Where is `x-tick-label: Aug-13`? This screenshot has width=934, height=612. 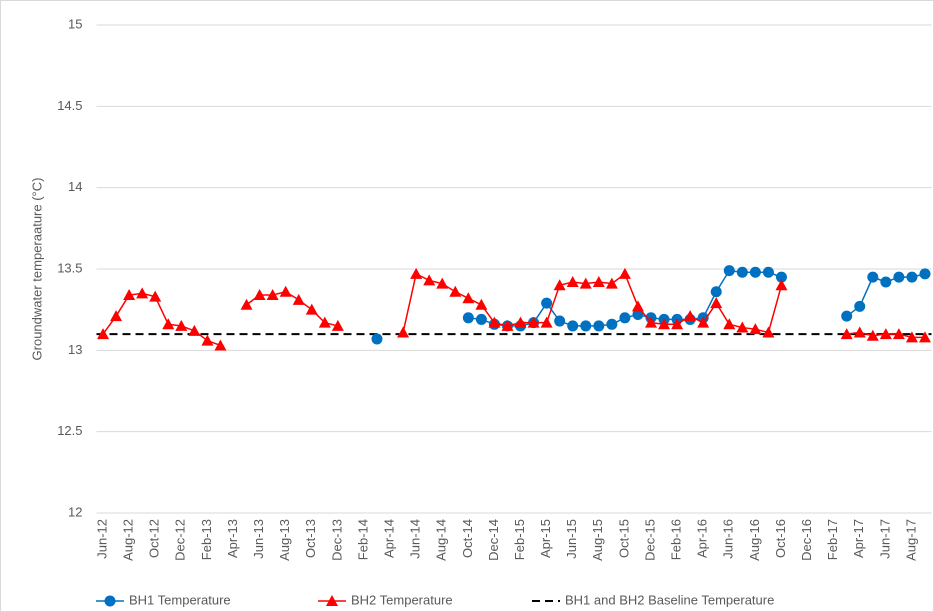 x-tick-label: Aug-13 is located at coordinates (284, 540).